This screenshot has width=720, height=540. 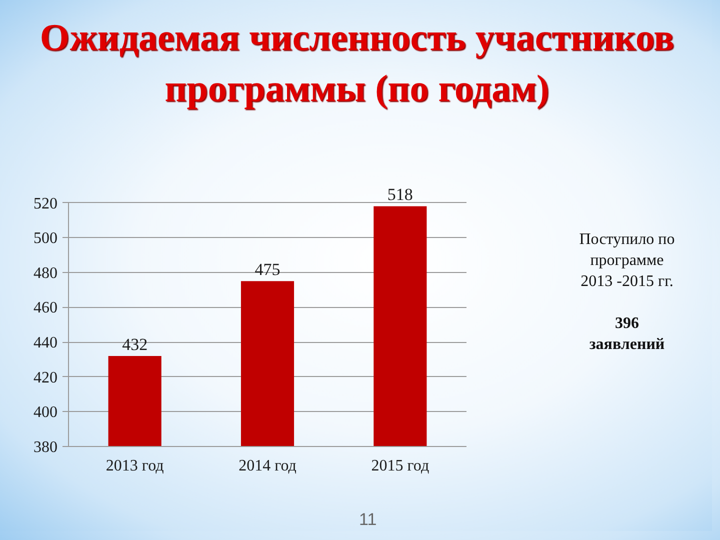 I want to click on y-tick-label: 400, so click(x=46, y=413).